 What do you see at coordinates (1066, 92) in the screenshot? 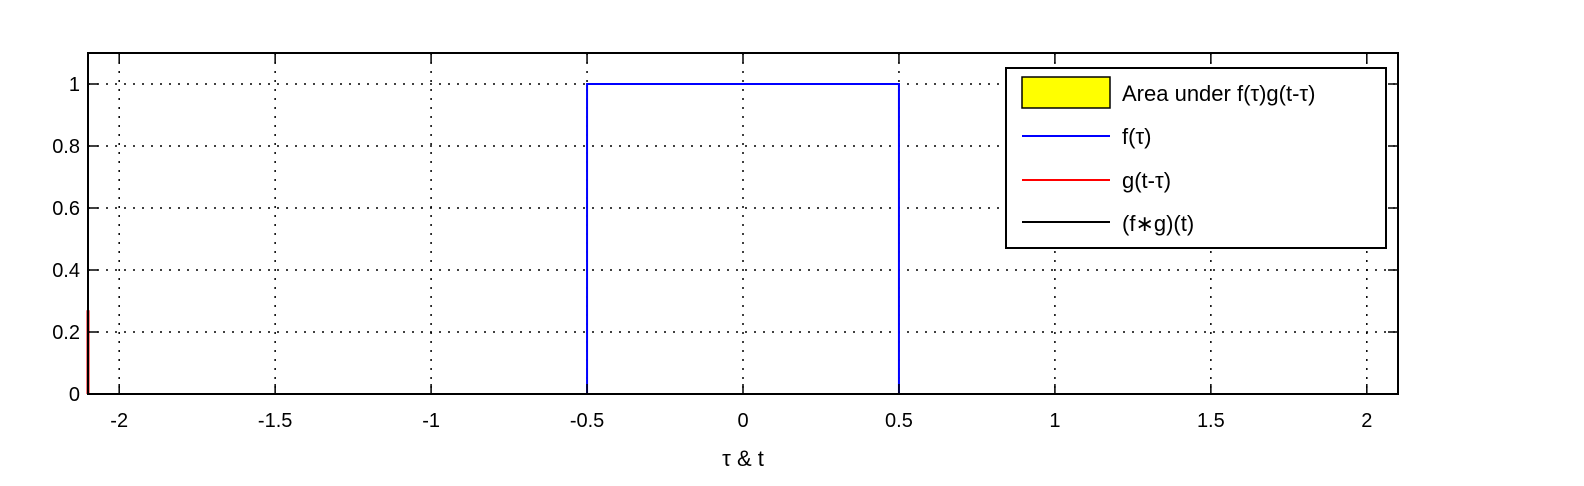
I see `legend-swatch-area` at bounding box center [1066, 92].